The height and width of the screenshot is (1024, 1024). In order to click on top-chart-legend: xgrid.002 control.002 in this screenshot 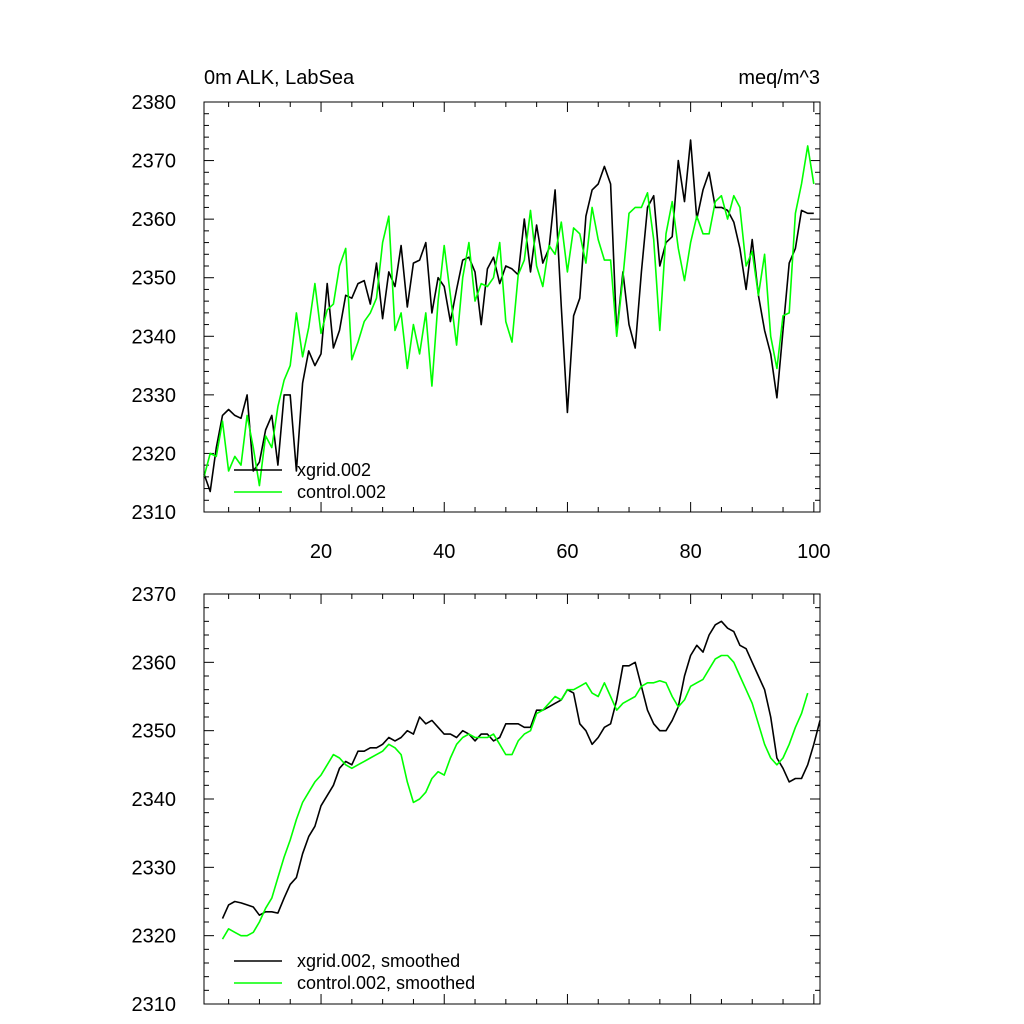, I will do `click(310, 481)`.